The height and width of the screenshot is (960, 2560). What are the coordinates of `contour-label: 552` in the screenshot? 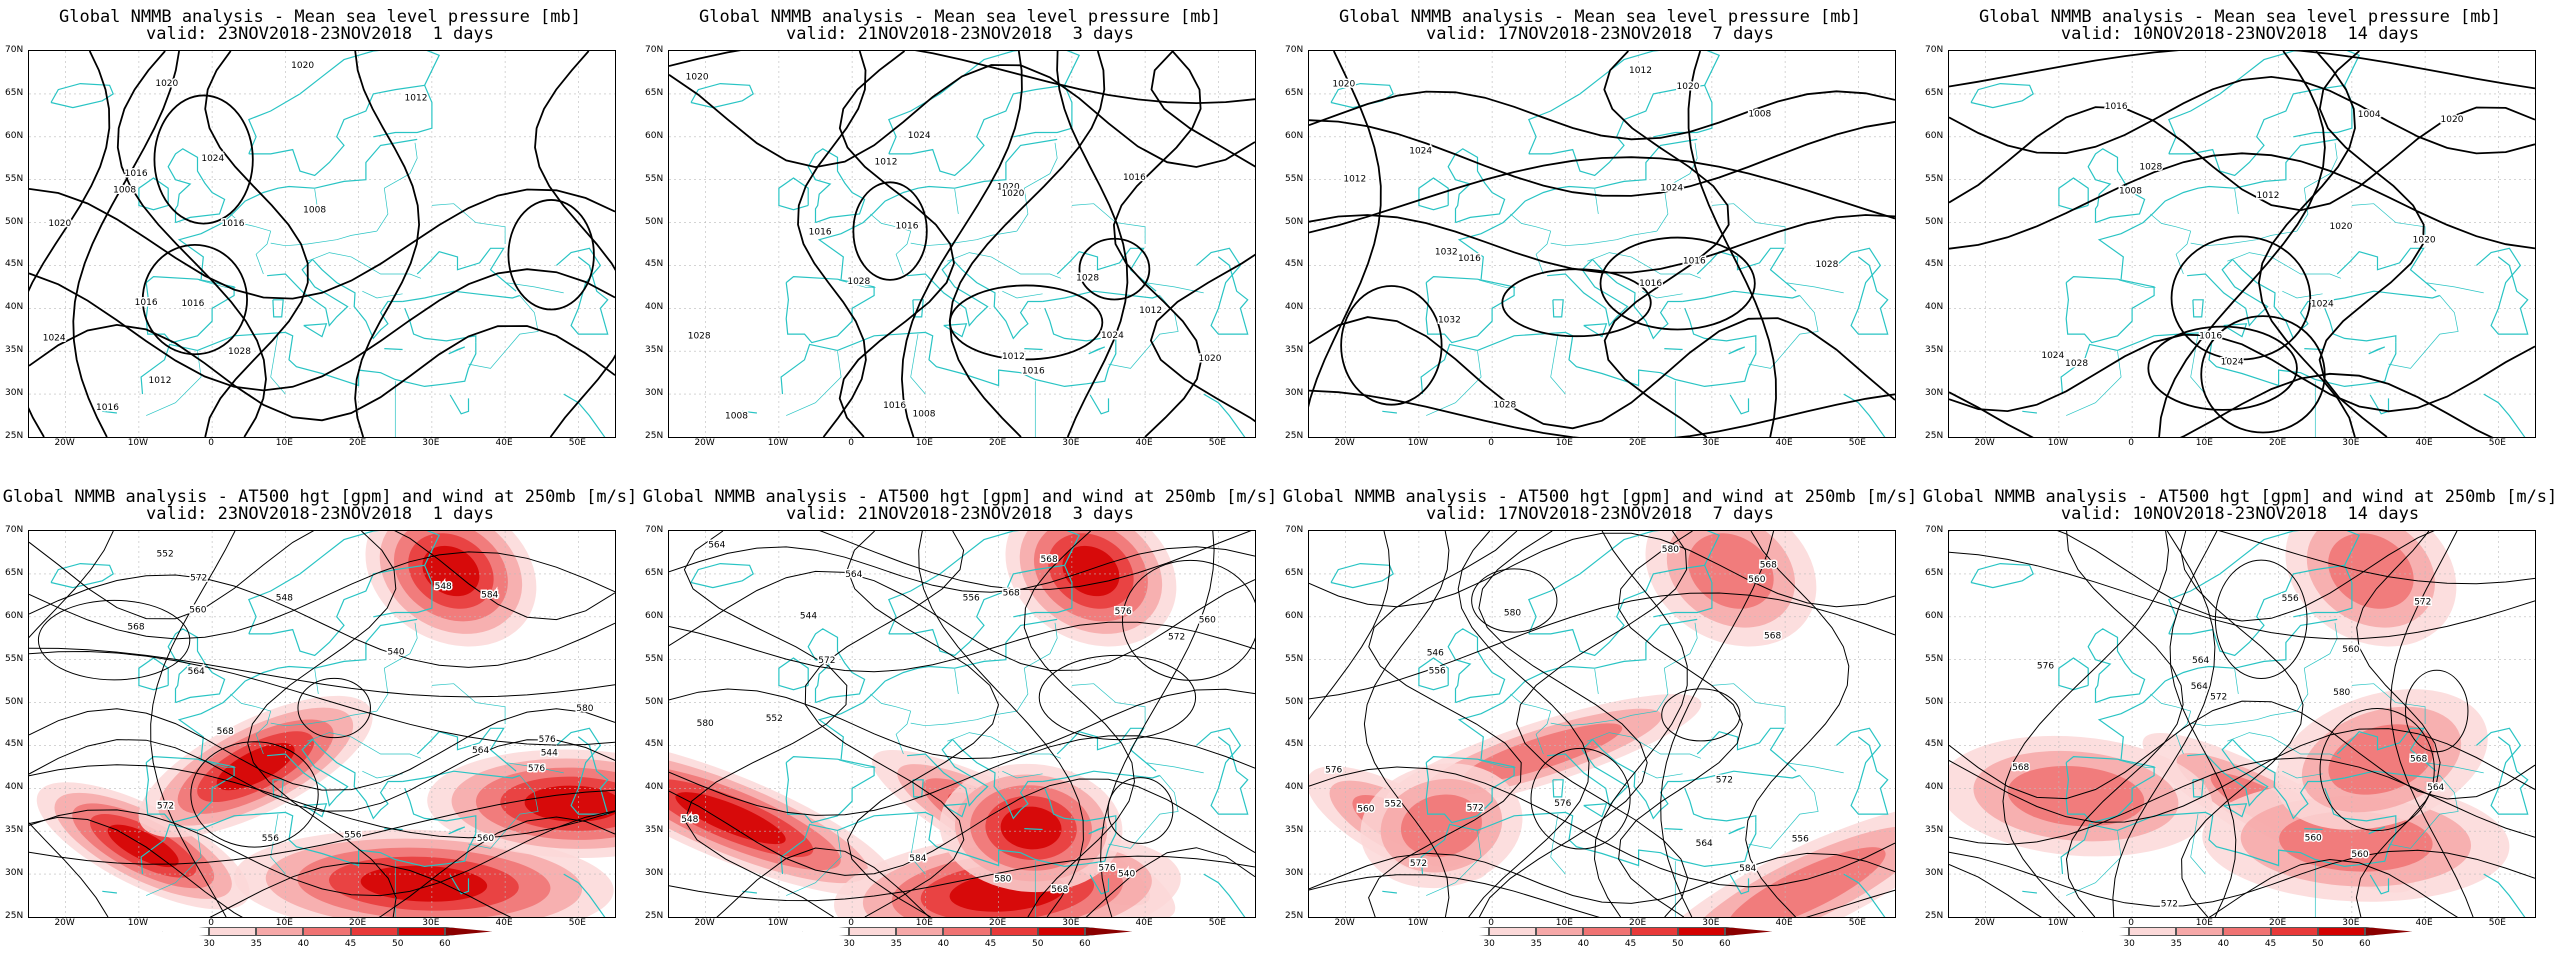 It's located at (1393, 805).